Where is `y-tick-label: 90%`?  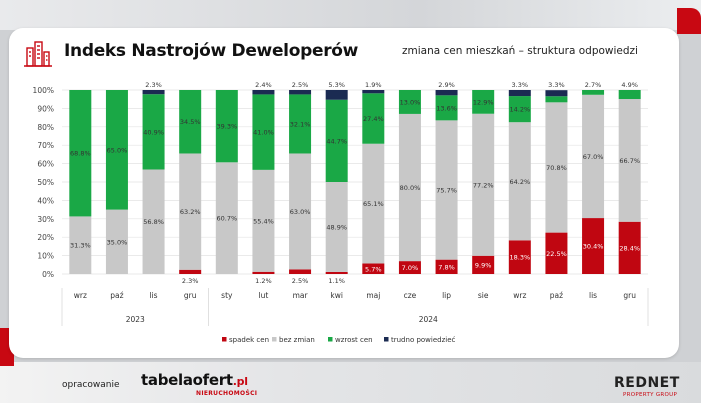 y-tick-label: 90% is located at coordinates (45, 108).